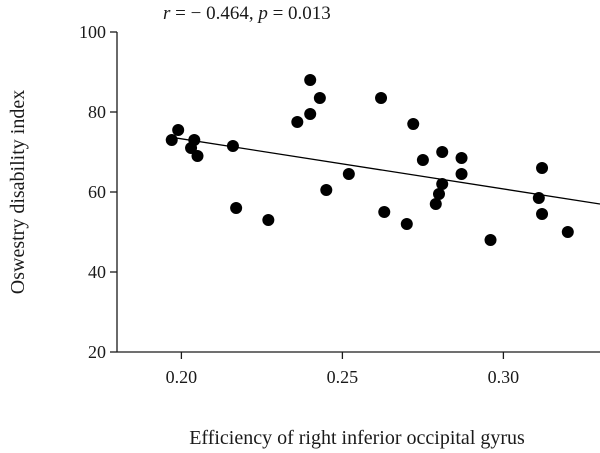  I want to click on y-tick-label: 40, so click(97, 272).